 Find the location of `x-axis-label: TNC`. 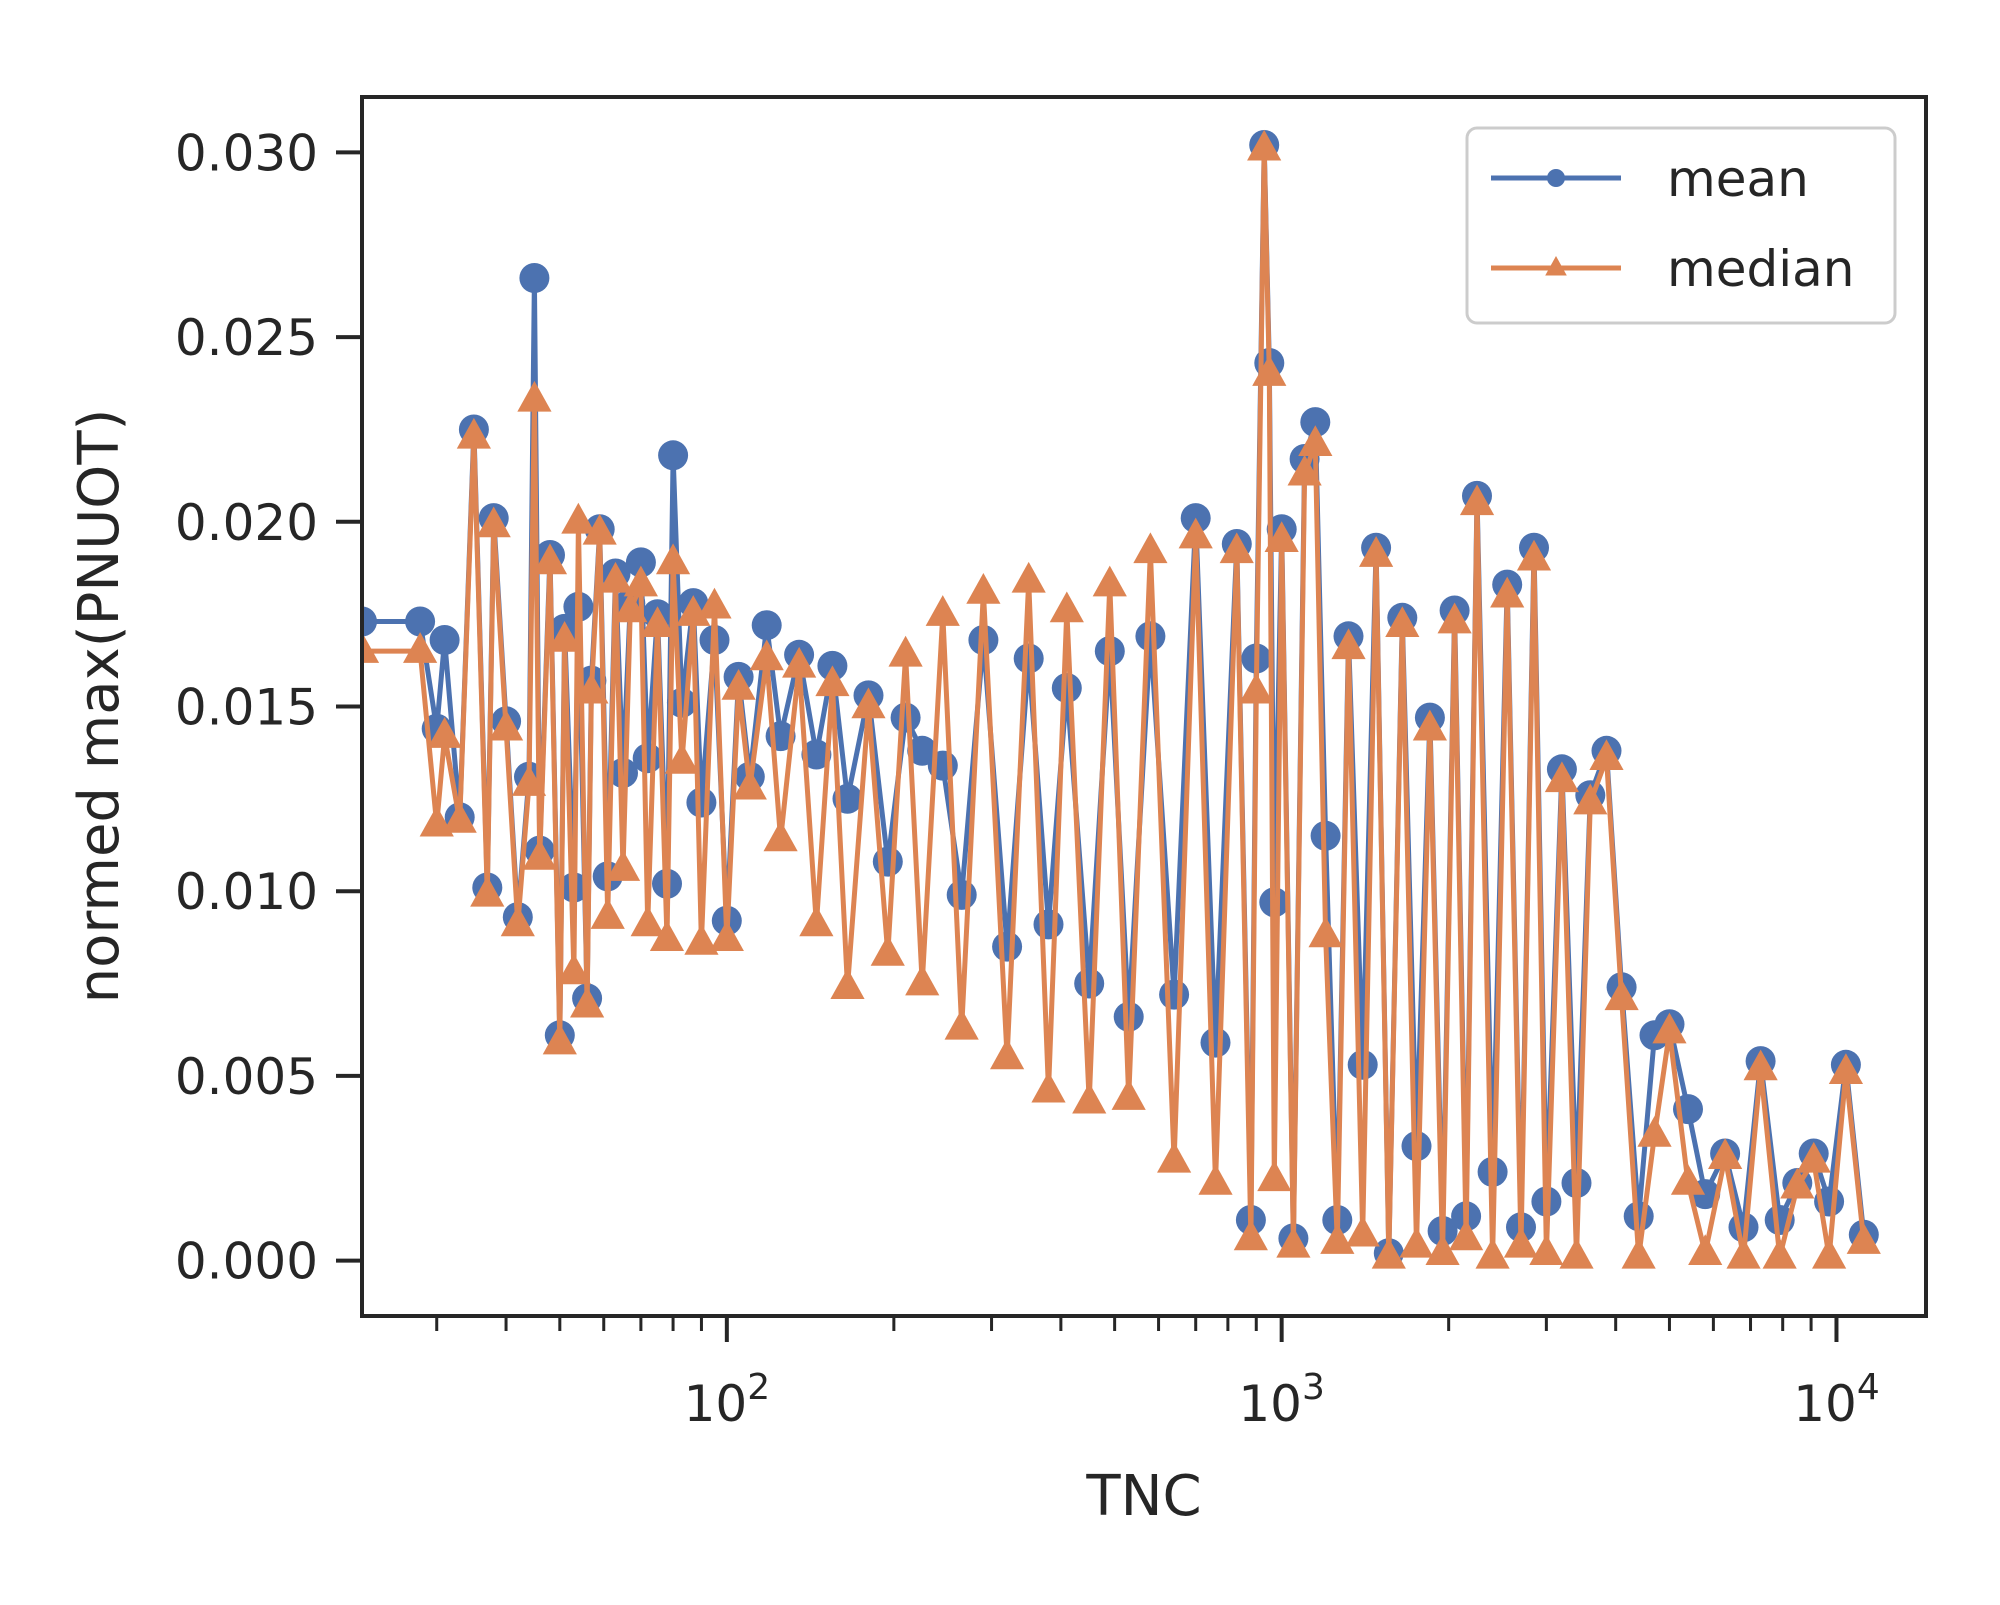

x-axis-label: TNC is located at coordinates (1143, 1496).